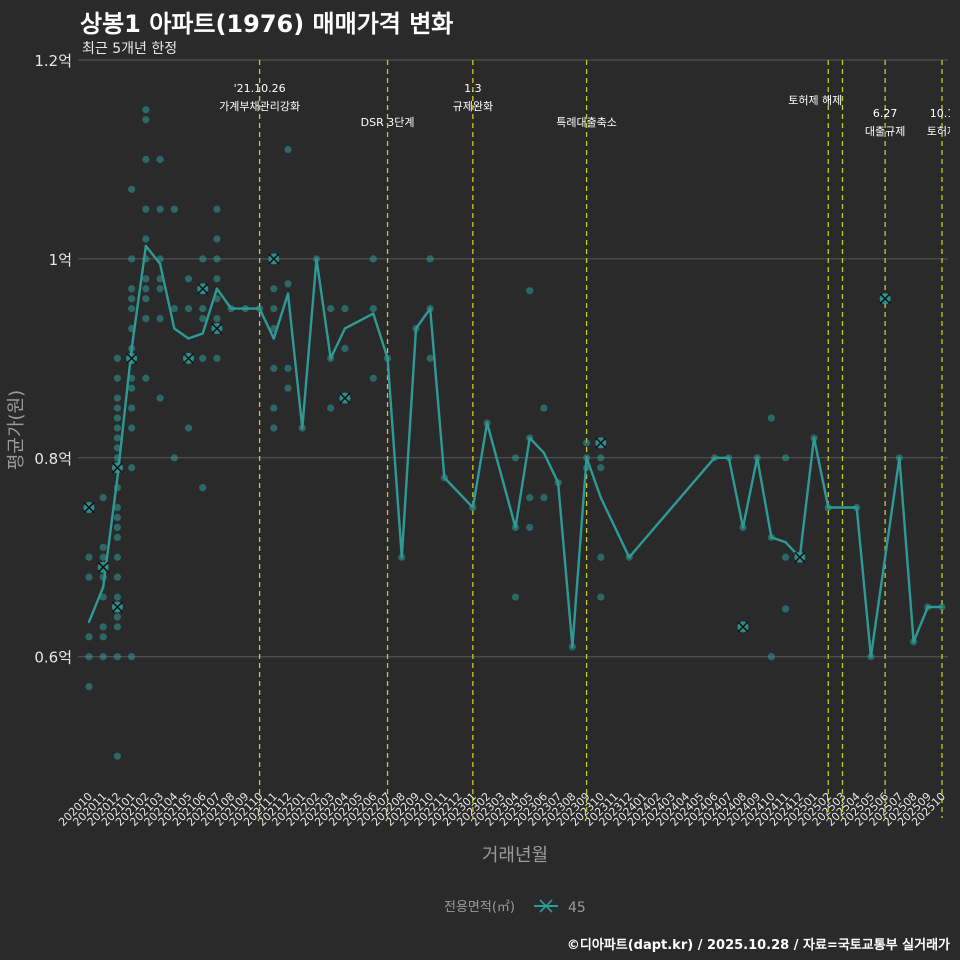  I want to click on event-label: 규제완화, so click(473, 106).